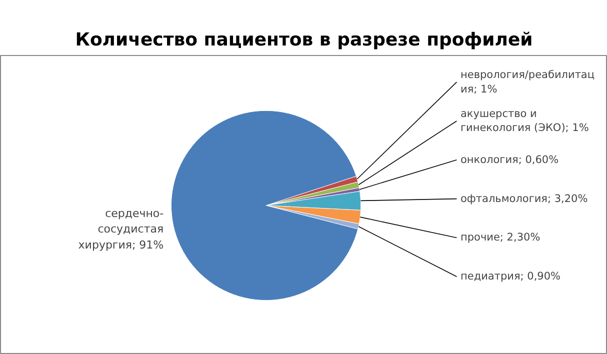 The width and height of the screenshot is (607, 354). What do you see at coordinates (524, 198) in the screenshot?
I see `slice-label: офтальмология; 3,20%` at bounding box center [524, 198].